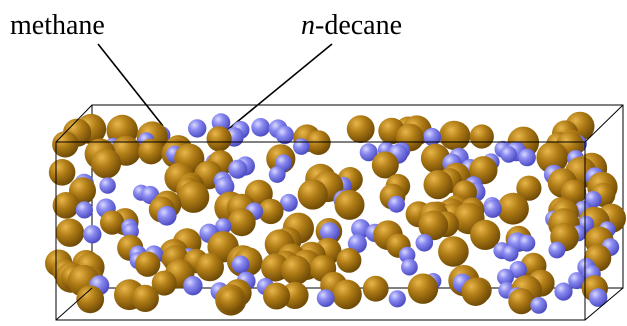 This screenshot has width=627, height=326. What do you see at coordinates (308, 25) in the screenshot?
I see `decane-label-prefix: n` at bounding box center [308, 25].